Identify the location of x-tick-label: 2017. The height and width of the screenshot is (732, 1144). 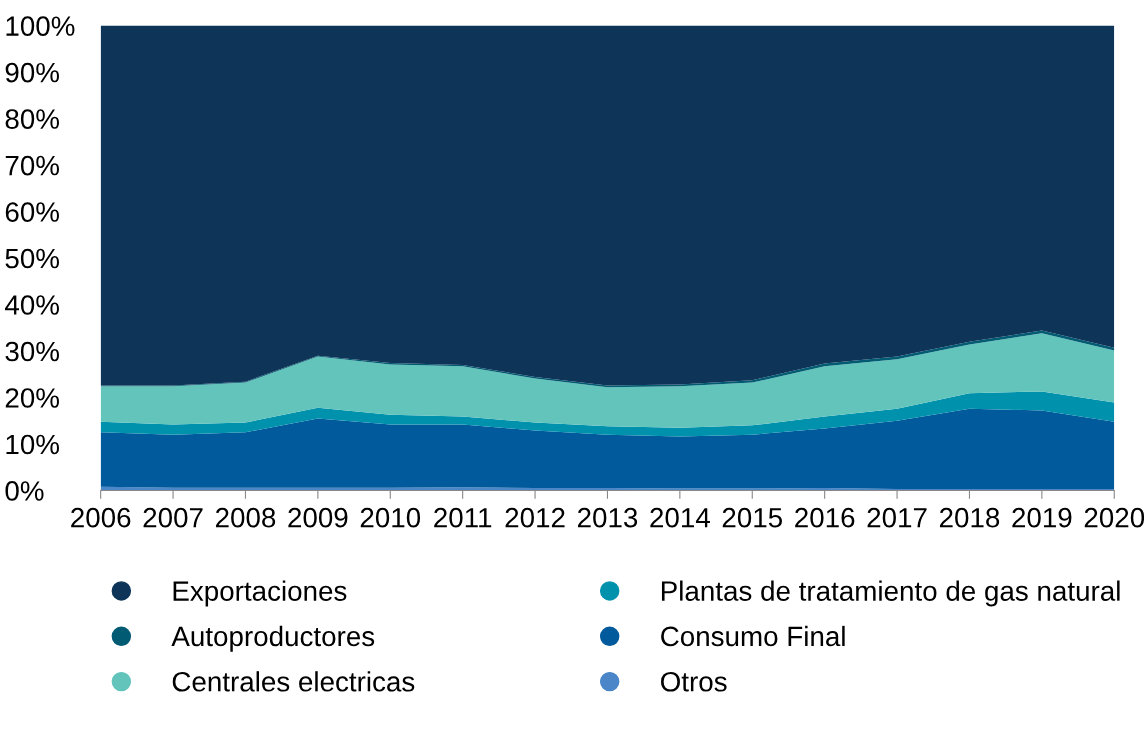
(897, 517).